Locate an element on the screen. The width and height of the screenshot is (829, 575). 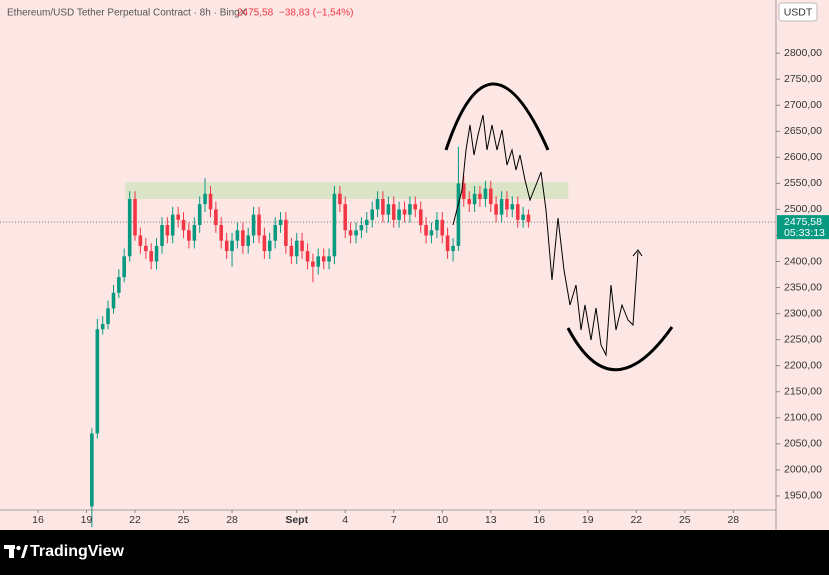
countdown: 05:33:13 is located at coordinates (804, 233).